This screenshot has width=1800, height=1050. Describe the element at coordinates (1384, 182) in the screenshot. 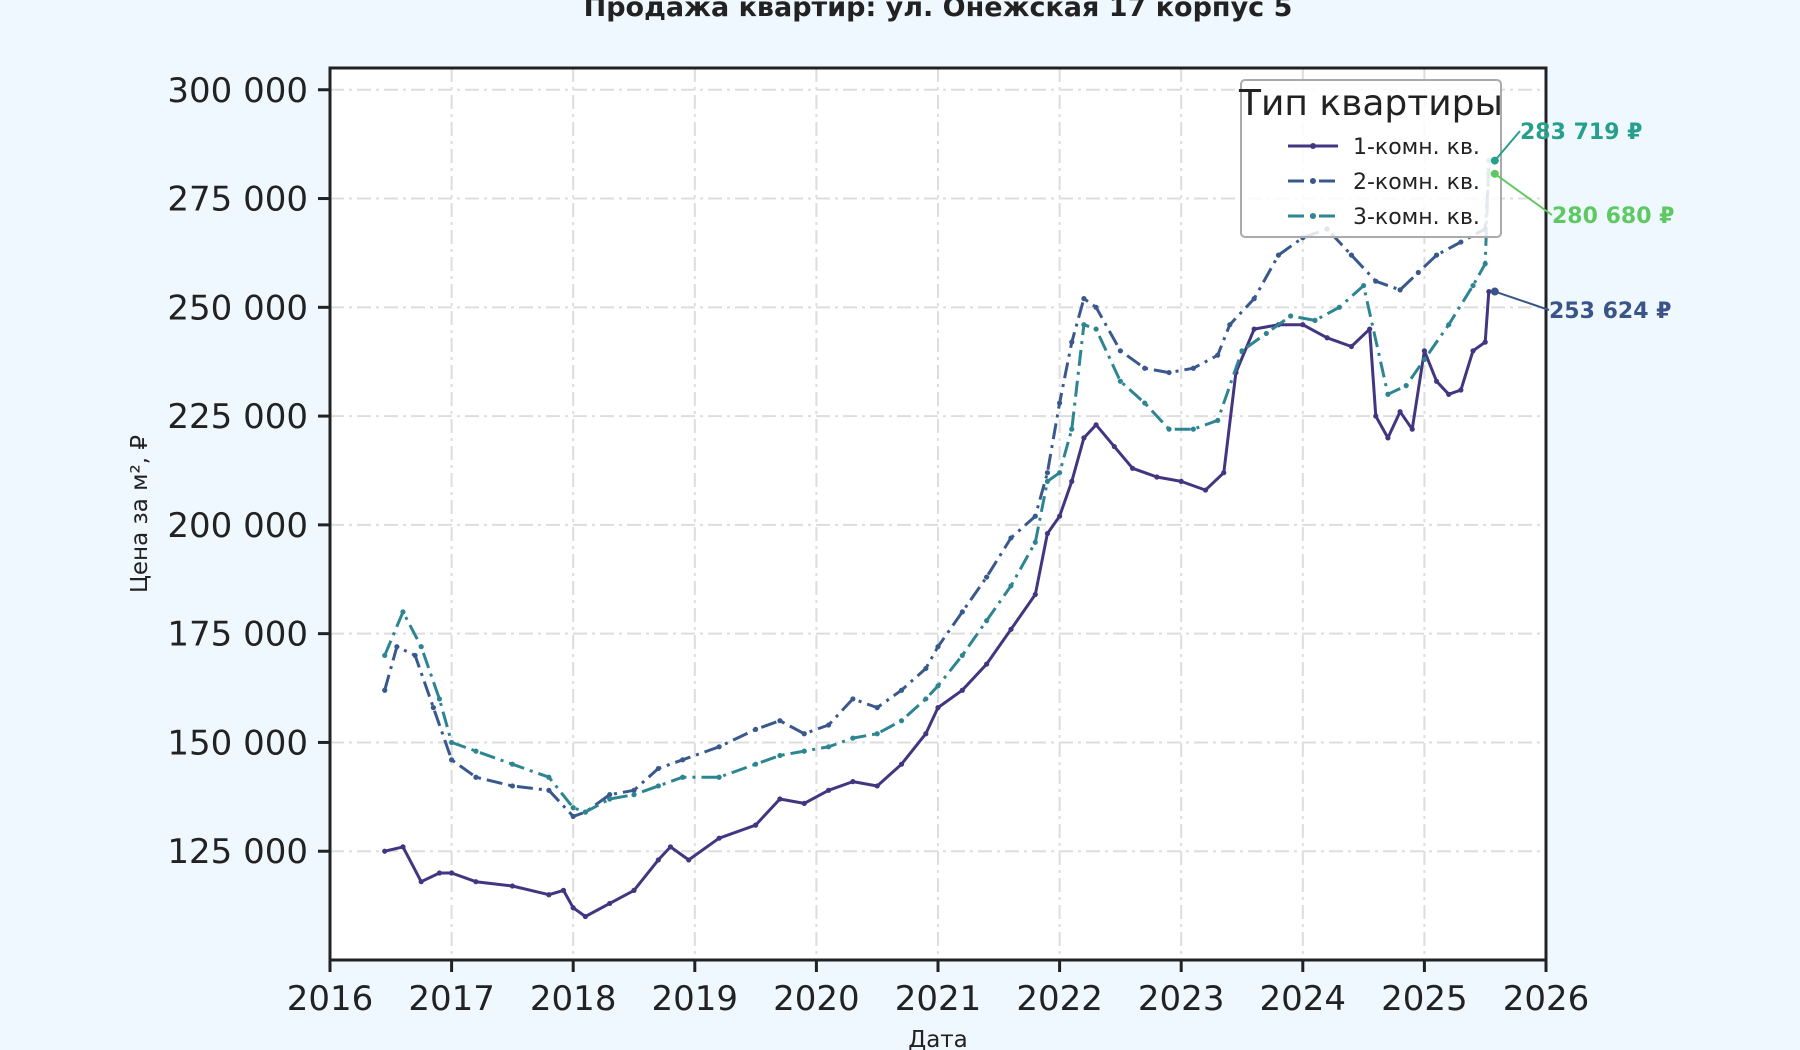

I see `legend-items: 1-комн. кв. 2-комн. кв. 3-комн. кв.` at that location.